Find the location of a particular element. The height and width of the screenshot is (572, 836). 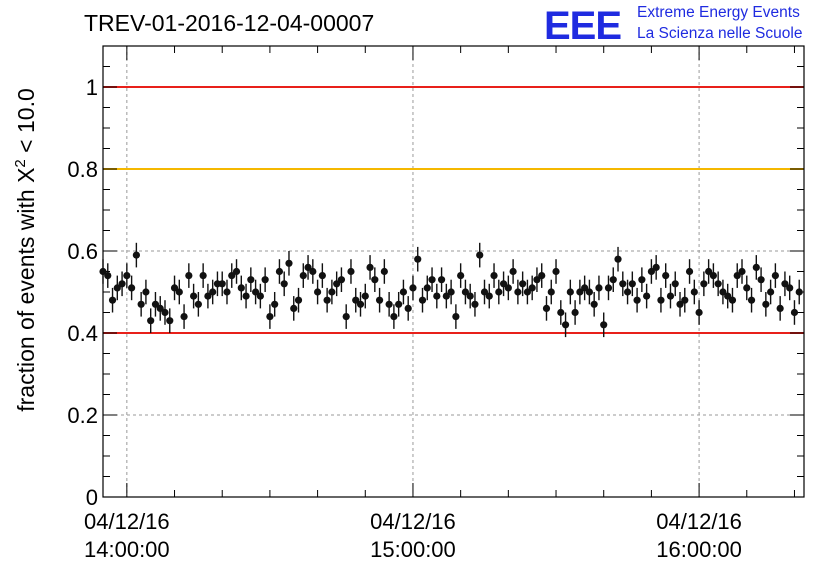

y-tick-label-0: 0 is located at coordinates (92, 497).